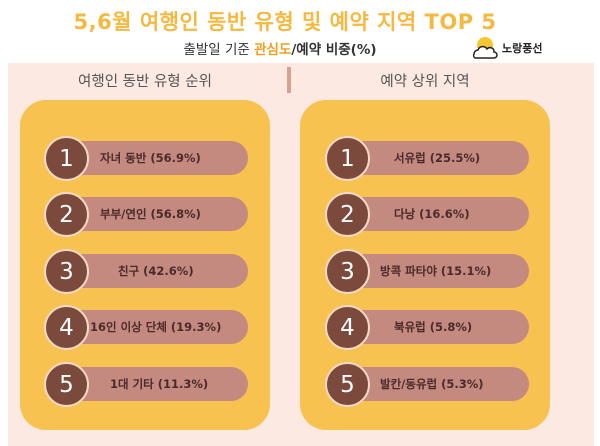 The width and height of the screenshot is (600, 446). I want to click on list-item-label: 자녀 동반 (56.9%), so click(150, 158).